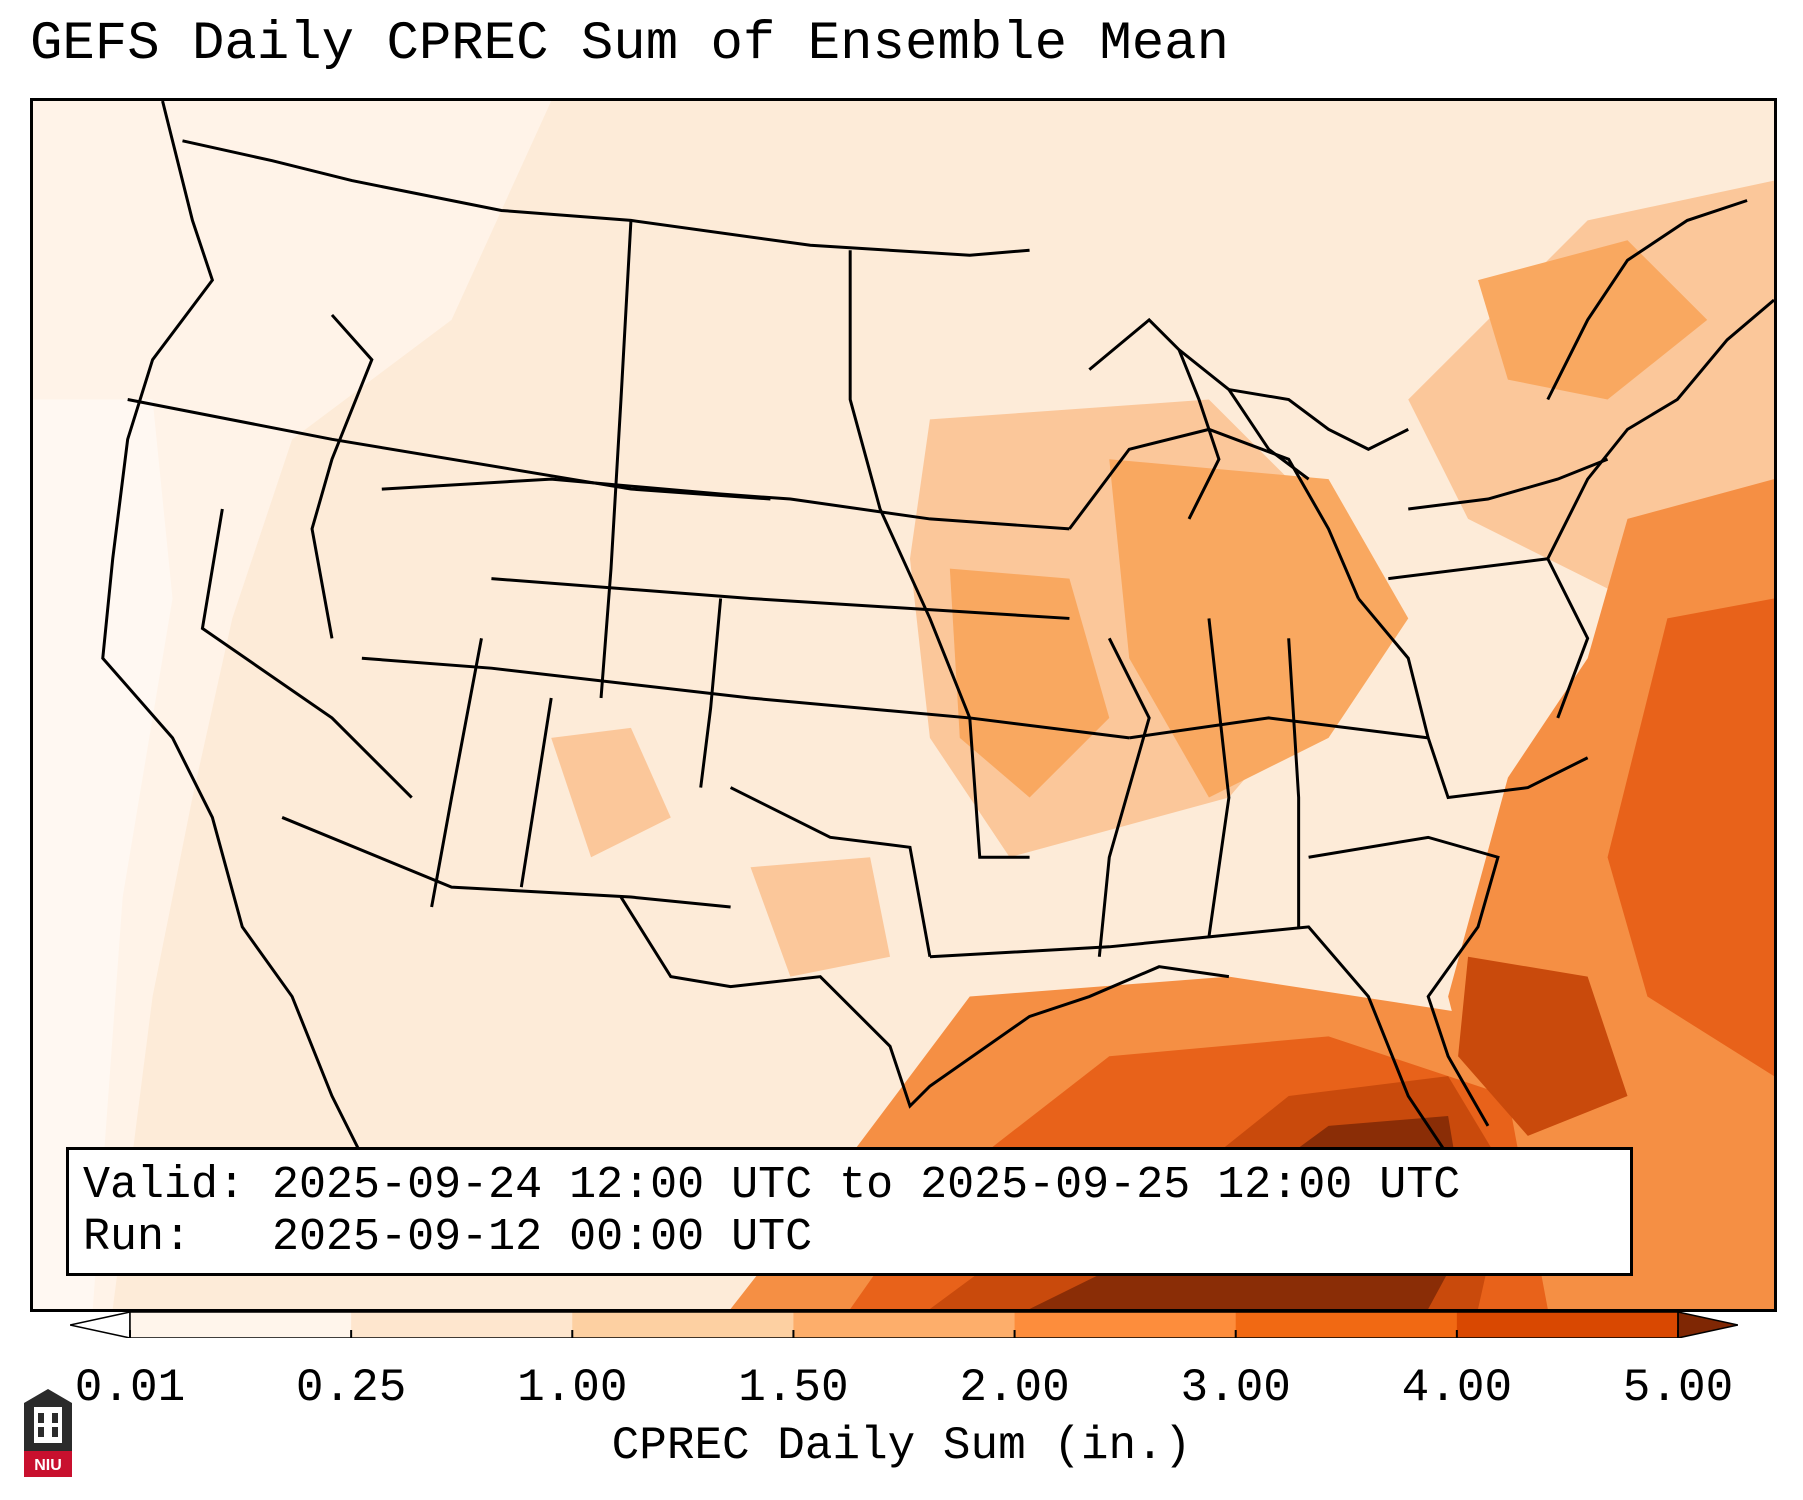  What do you see at coordinates (351, 1388) in the screenshot?
I see `colorbar-tick-label: 0.25` at bounding box center [351, 1388].